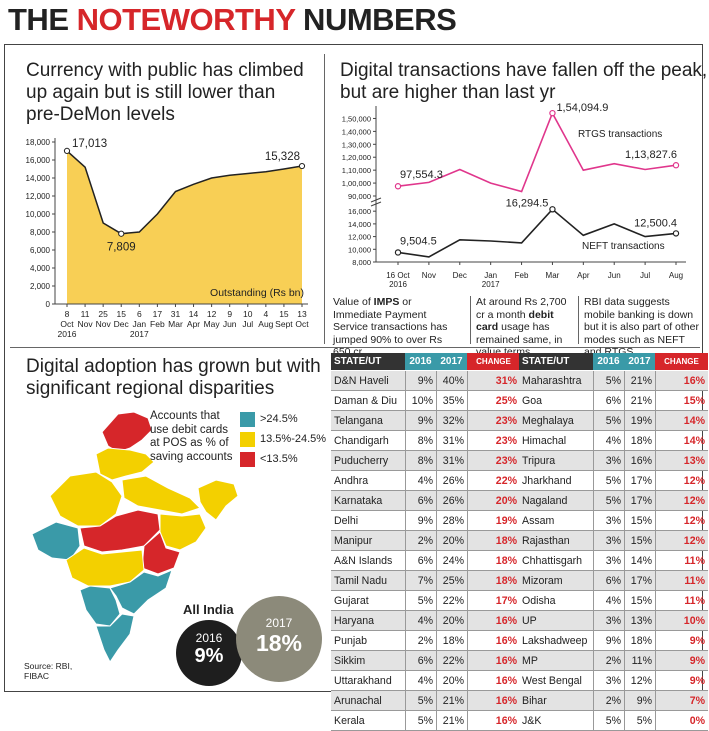 The width and height of the screenshot is (709, 731). What do you see at coordinates (613, 601) in the screenshot?
I see `table-row: Odisha 4% 15% 11%` at bounding box center [613, 601].